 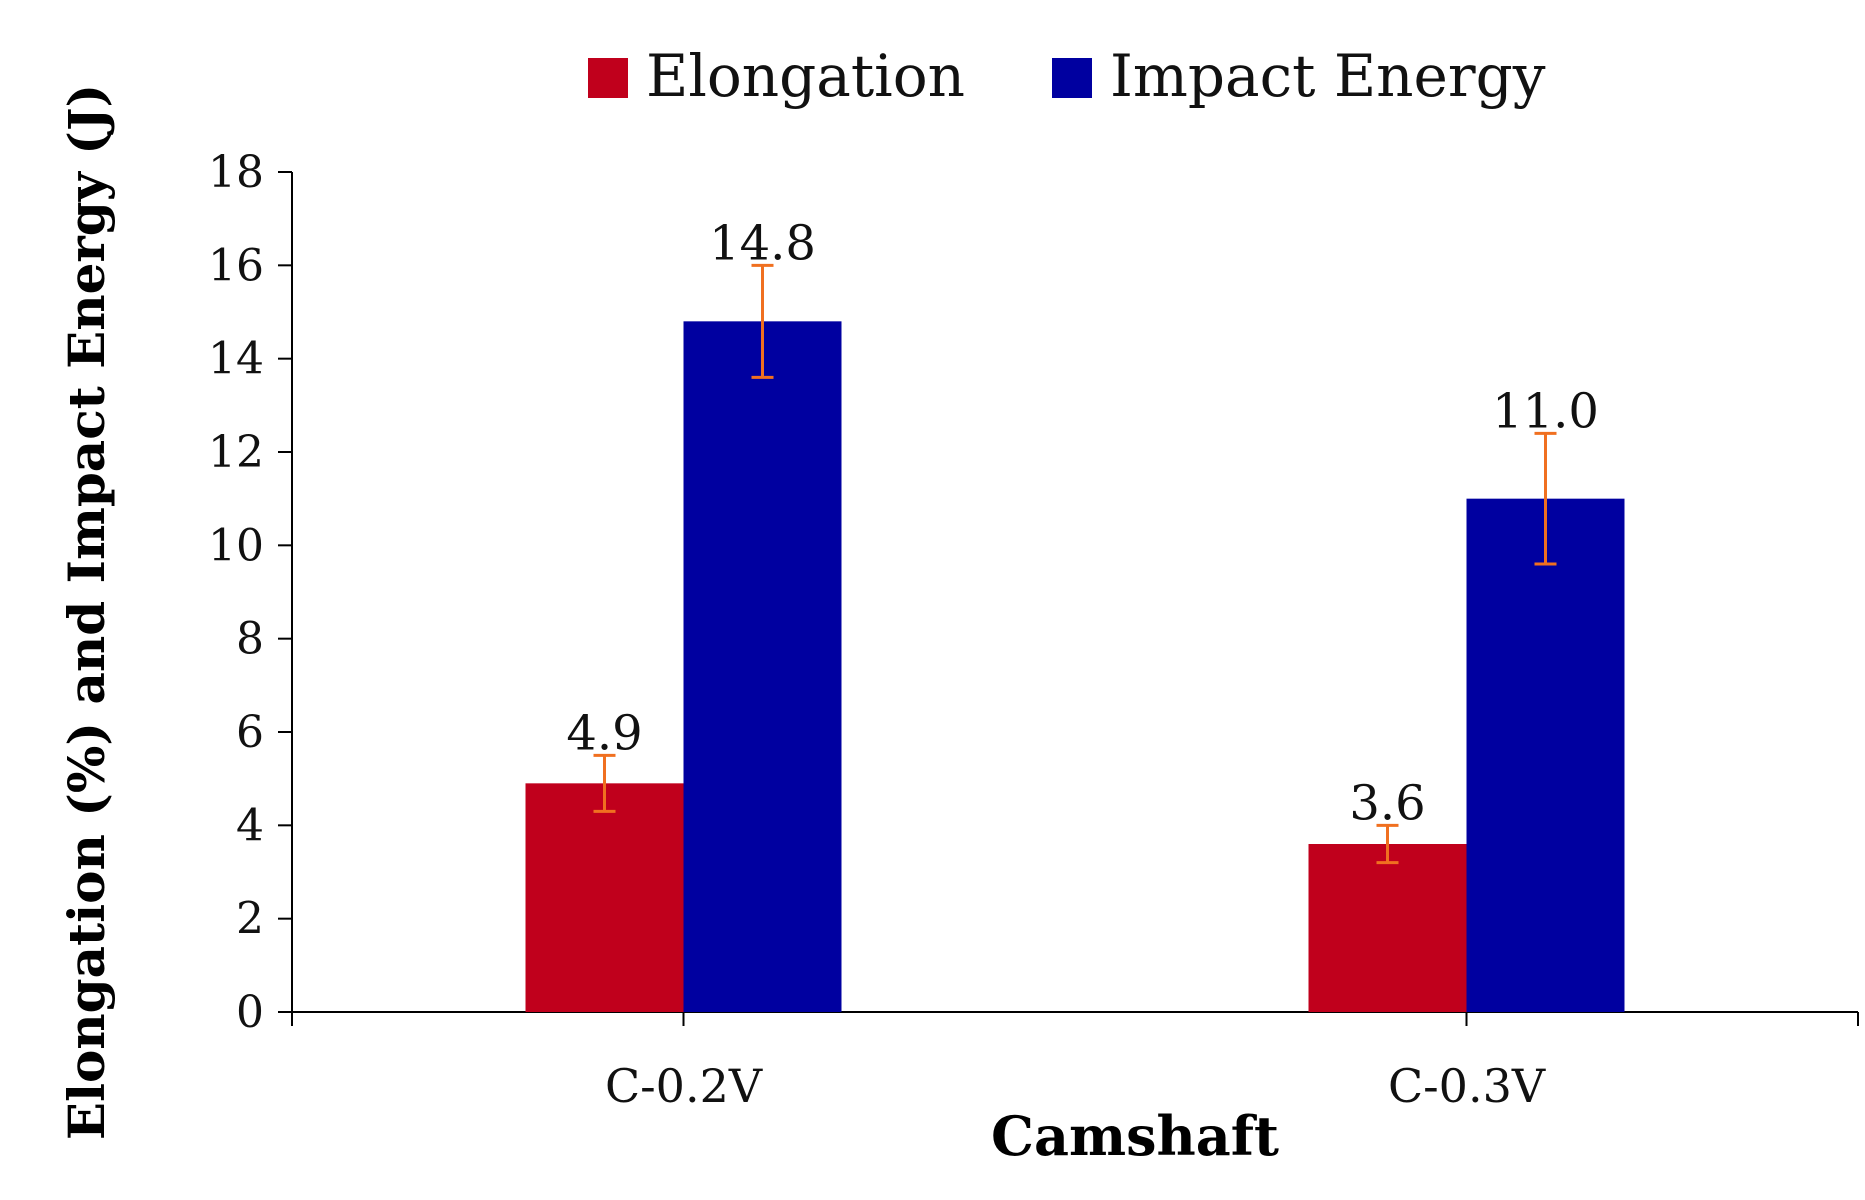 What do you see at coordinates (1135, 1136) in the screenshot?
I see `x-axis-label: Camshaft` at bounding box center [1135, 1136].